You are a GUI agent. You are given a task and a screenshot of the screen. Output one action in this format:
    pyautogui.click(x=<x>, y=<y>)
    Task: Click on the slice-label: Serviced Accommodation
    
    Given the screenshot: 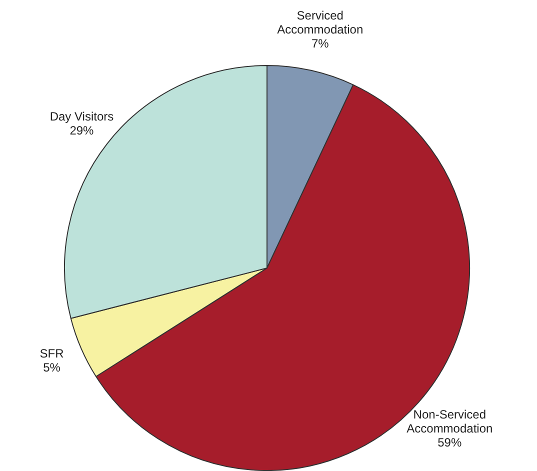 What is the action you would take?
    pyautogui.click(x=320, y=22)
    